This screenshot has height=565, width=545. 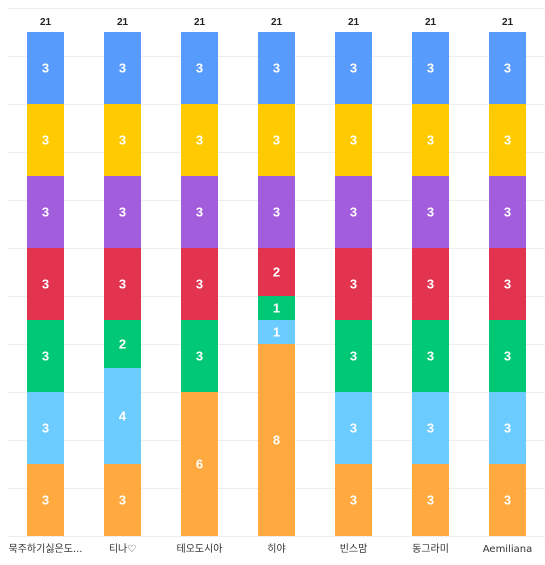 I want to click on segment-value-label-0-5: 3, so click(x=45, y=140).